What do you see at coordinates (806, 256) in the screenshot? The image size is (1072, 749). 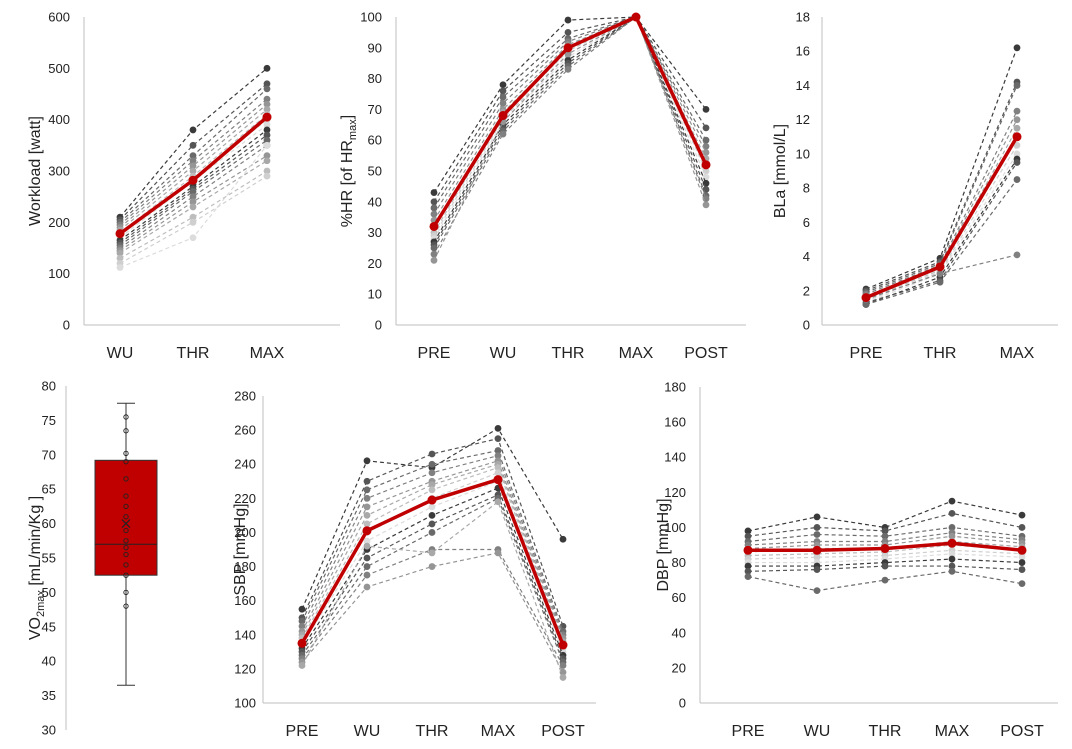 I see `bla-ytick-label: 4` at bounding box center [806, 256].